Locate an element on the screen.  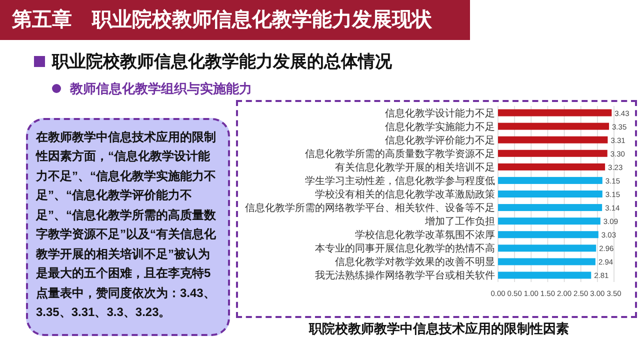
text: 教师信息化教学组织与实施能力 is located at coordinates (161, 89).